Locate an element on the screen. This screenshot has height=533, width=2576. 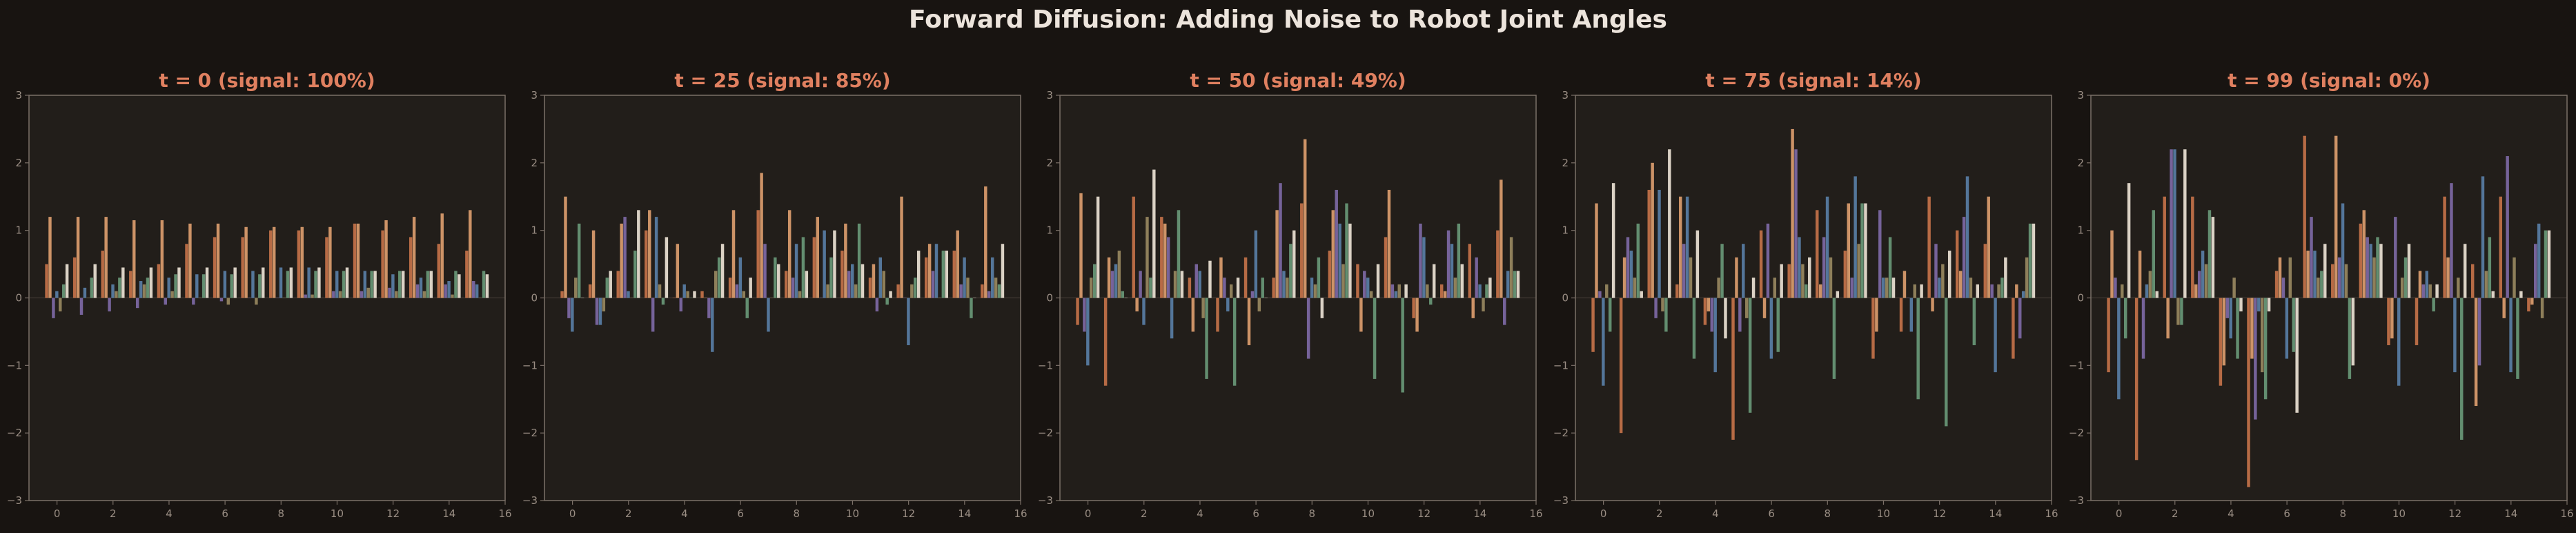
subplot-title: t = 25 (signal: 85%) is located at coordinates (782, 80).